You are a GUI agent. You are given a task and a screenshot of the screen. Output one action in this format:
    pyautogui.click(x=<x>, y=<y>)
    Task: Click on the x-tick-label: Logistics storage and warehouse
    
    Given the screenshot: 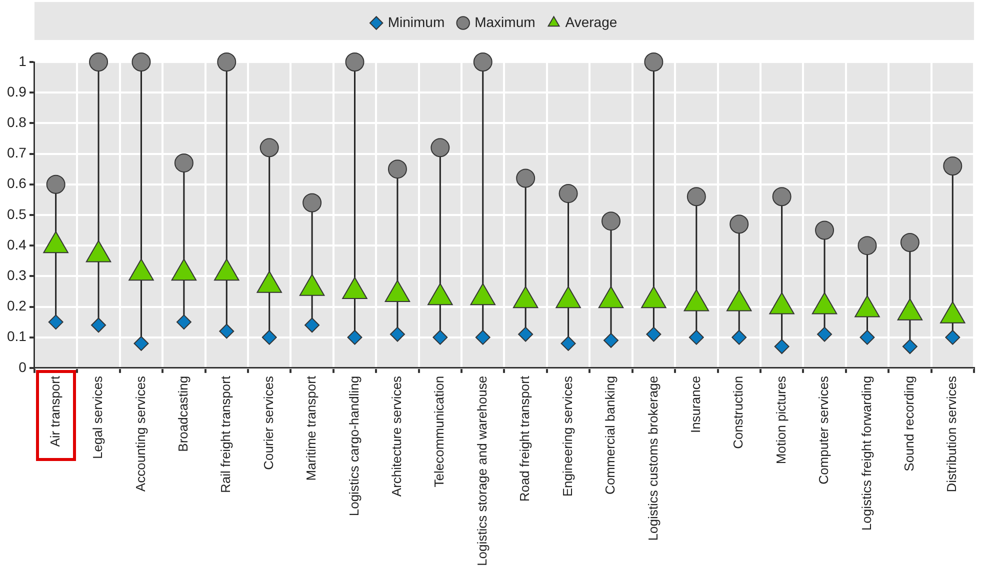 What is the action you would take?
    pyautogui.click(x=482, y=471)
    